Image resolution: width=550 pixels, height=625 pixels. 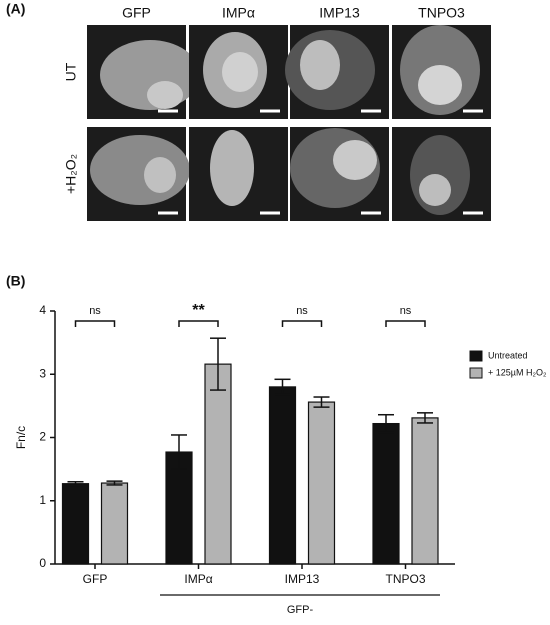 I want to click on panel-label: (A), so click(x=15, y=9).